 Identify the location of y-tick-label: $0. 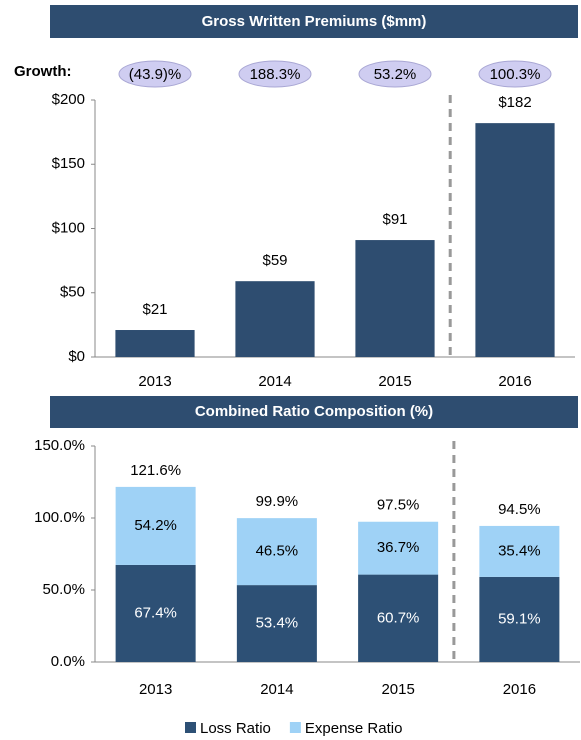
(76, 356).